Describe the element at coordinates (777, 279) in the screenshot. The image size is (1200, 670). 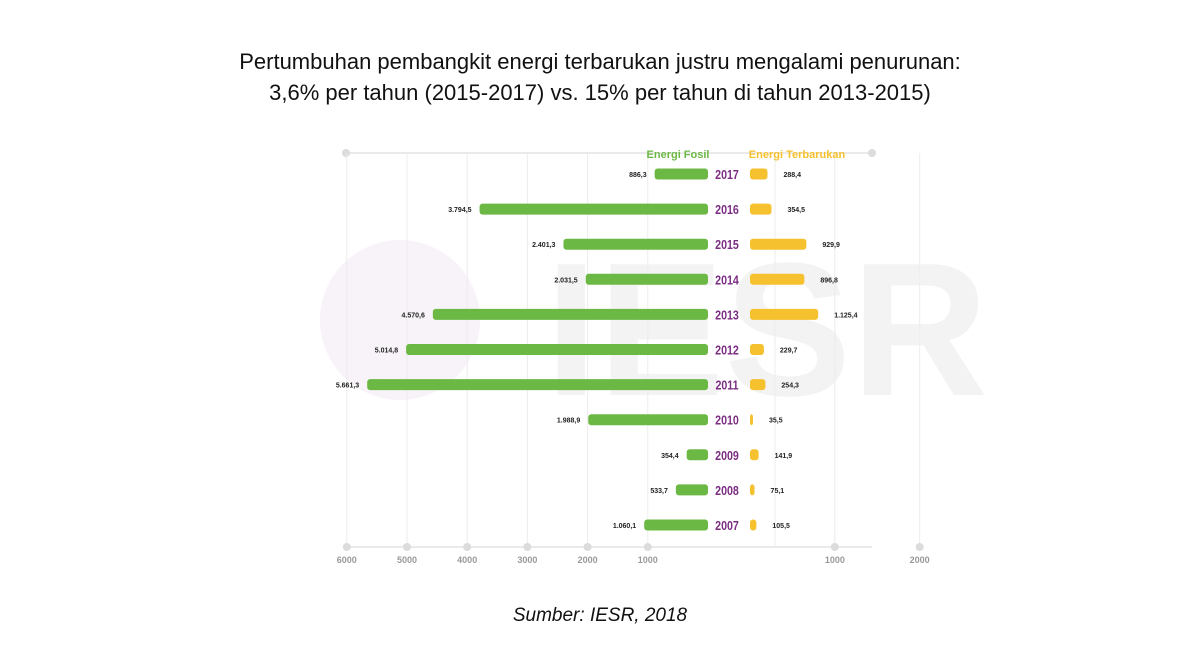
I see `bar-renewable-2014` at that location.